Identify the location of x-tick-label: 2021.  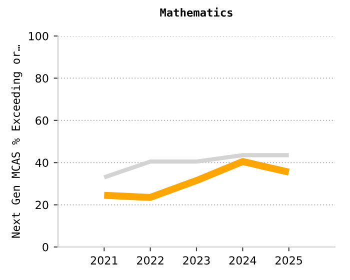
(104, 260).